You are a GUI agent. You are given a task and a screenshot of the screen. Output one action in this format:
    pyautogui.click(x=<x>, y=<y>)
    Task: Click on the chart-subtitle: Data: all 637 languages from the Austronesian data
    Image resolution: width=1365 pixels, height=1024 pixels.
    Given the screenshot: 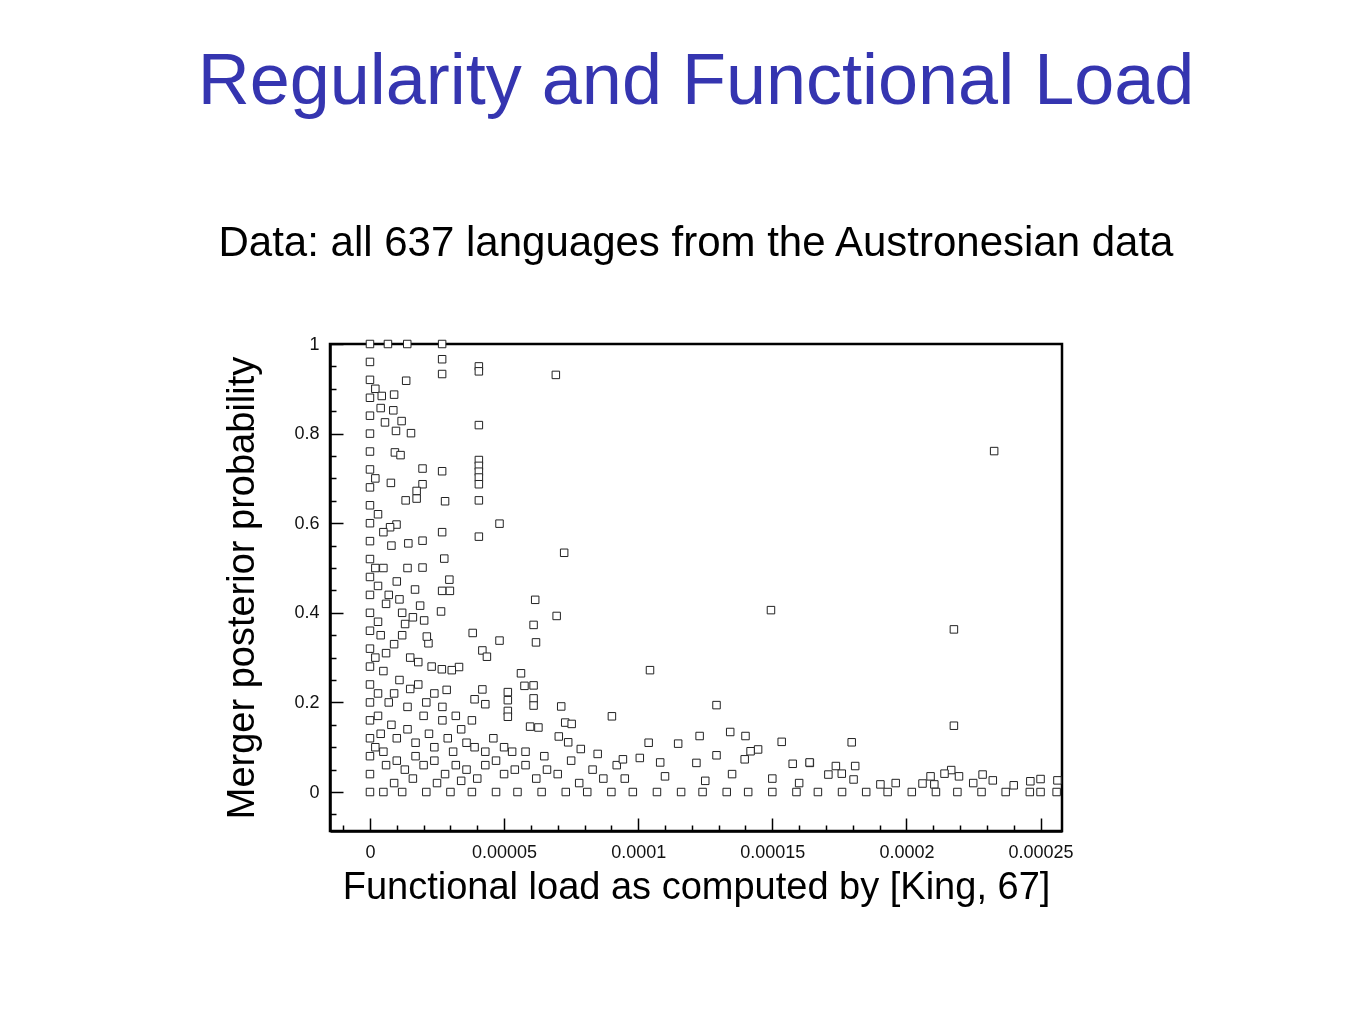 What is the action you would take?
    pyautogui.click(x=696, y=241)
    